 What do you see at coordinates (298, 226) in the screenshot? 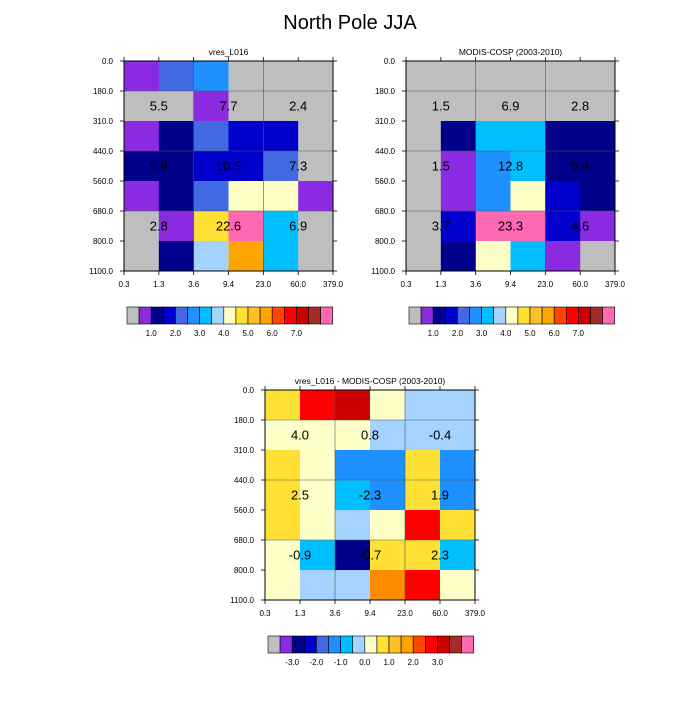
I see `group-value-label: 6.9` at bounding box center [298, 226].